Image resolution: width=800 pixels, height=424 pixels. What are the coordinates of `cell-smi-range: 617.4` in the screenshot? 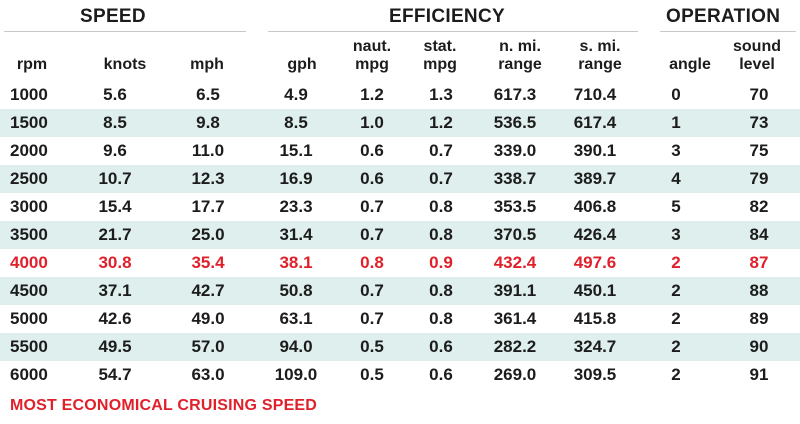 It's located at (595, 123).